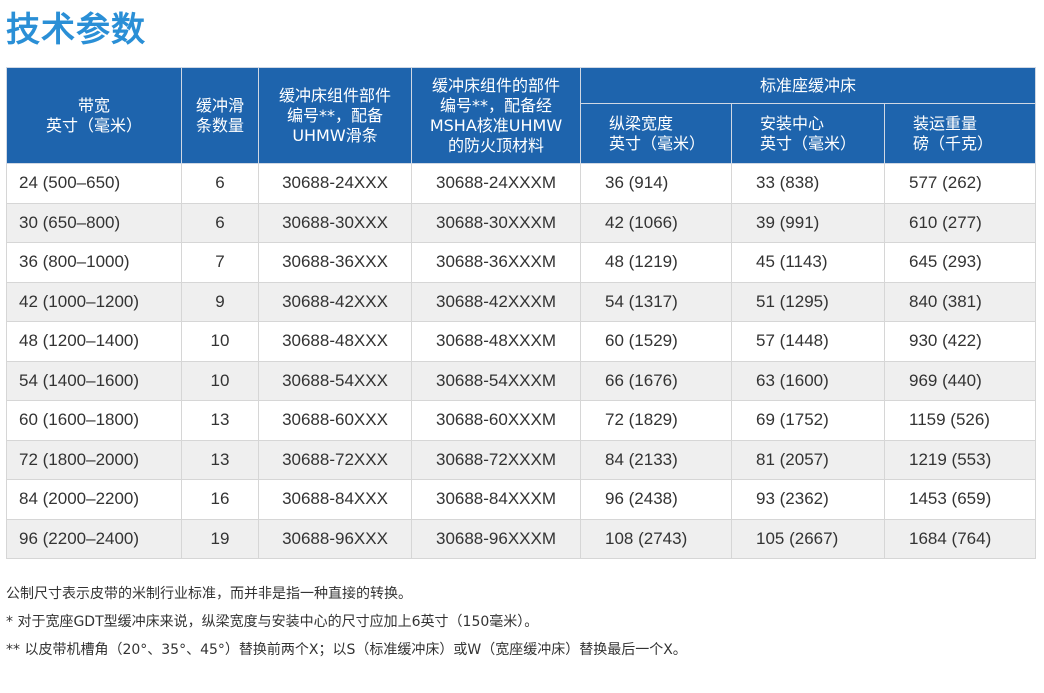  Describe the element at coordinates (94, 115) in the screenshot. I see `header-belt-width: 带宽 英寸（毫米）` at that location.